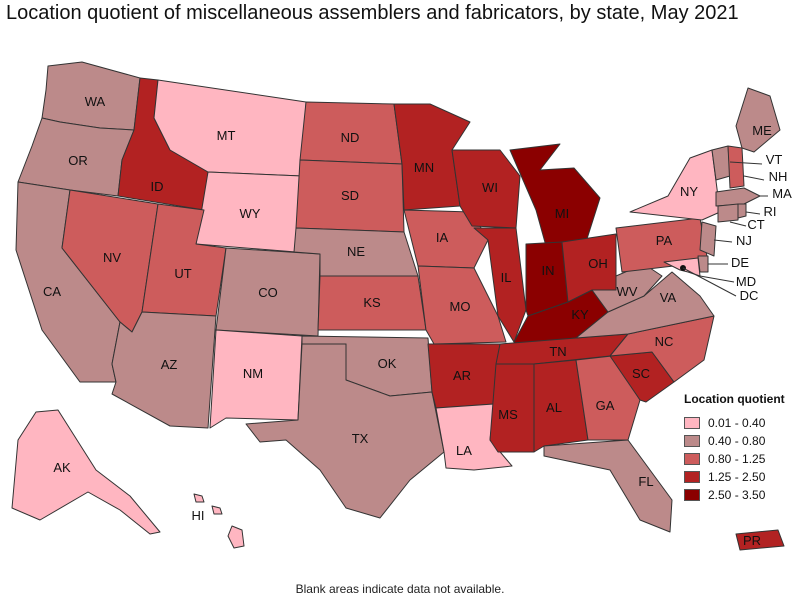 Image resolution: width=800 pixels, height=600 pixels. I want to click on legend-item: 1.25 - 2.50, so click(734, 477).